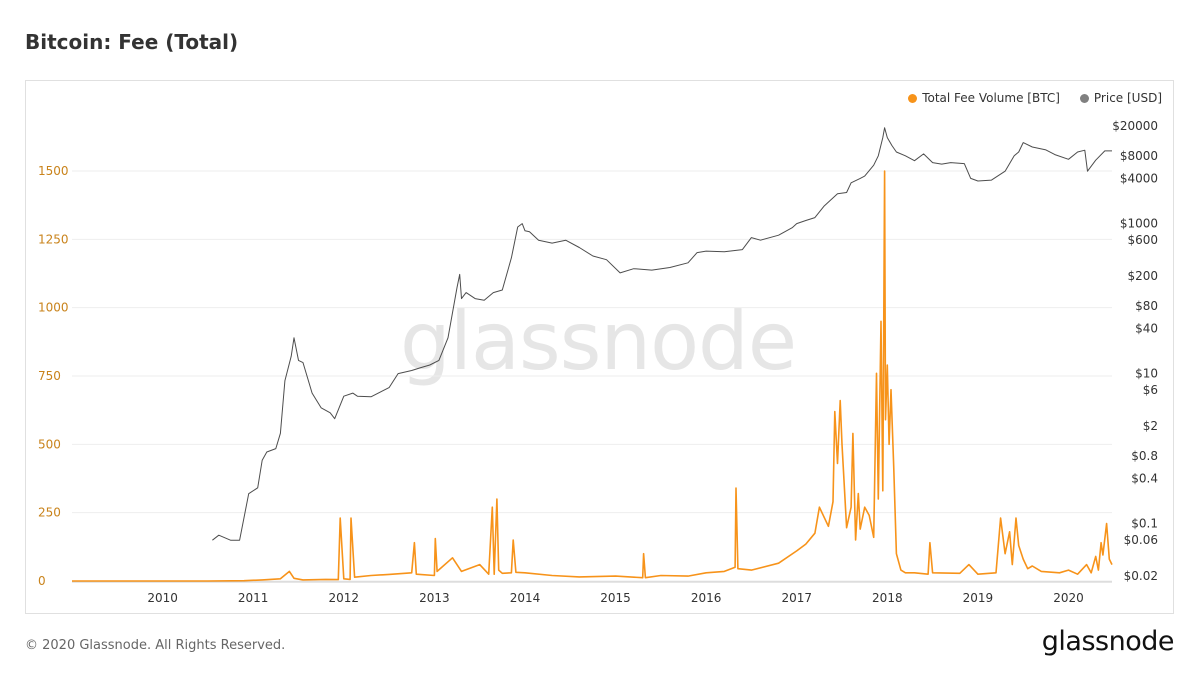 The height and width of the screenshot is (675, 1200). I want to click on y-right-tick-label: $0.8, so click(1144, 456).